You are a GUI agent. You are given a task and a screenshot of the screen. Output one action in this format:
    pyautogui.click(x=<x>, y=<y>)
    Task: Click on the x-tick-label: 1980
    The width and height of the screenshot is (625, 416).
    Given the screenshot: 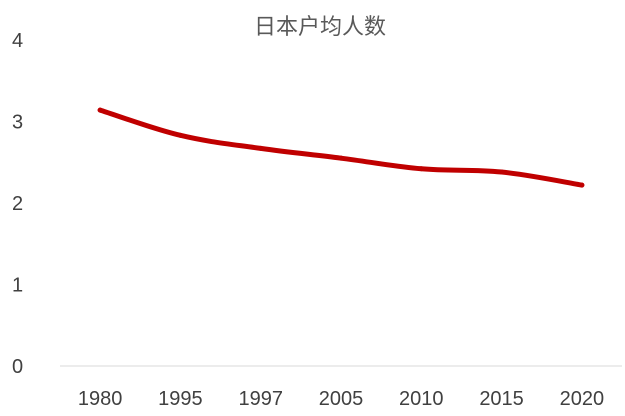 What is the action you would take?
    pyautogui.click(x=100, y=399)
    